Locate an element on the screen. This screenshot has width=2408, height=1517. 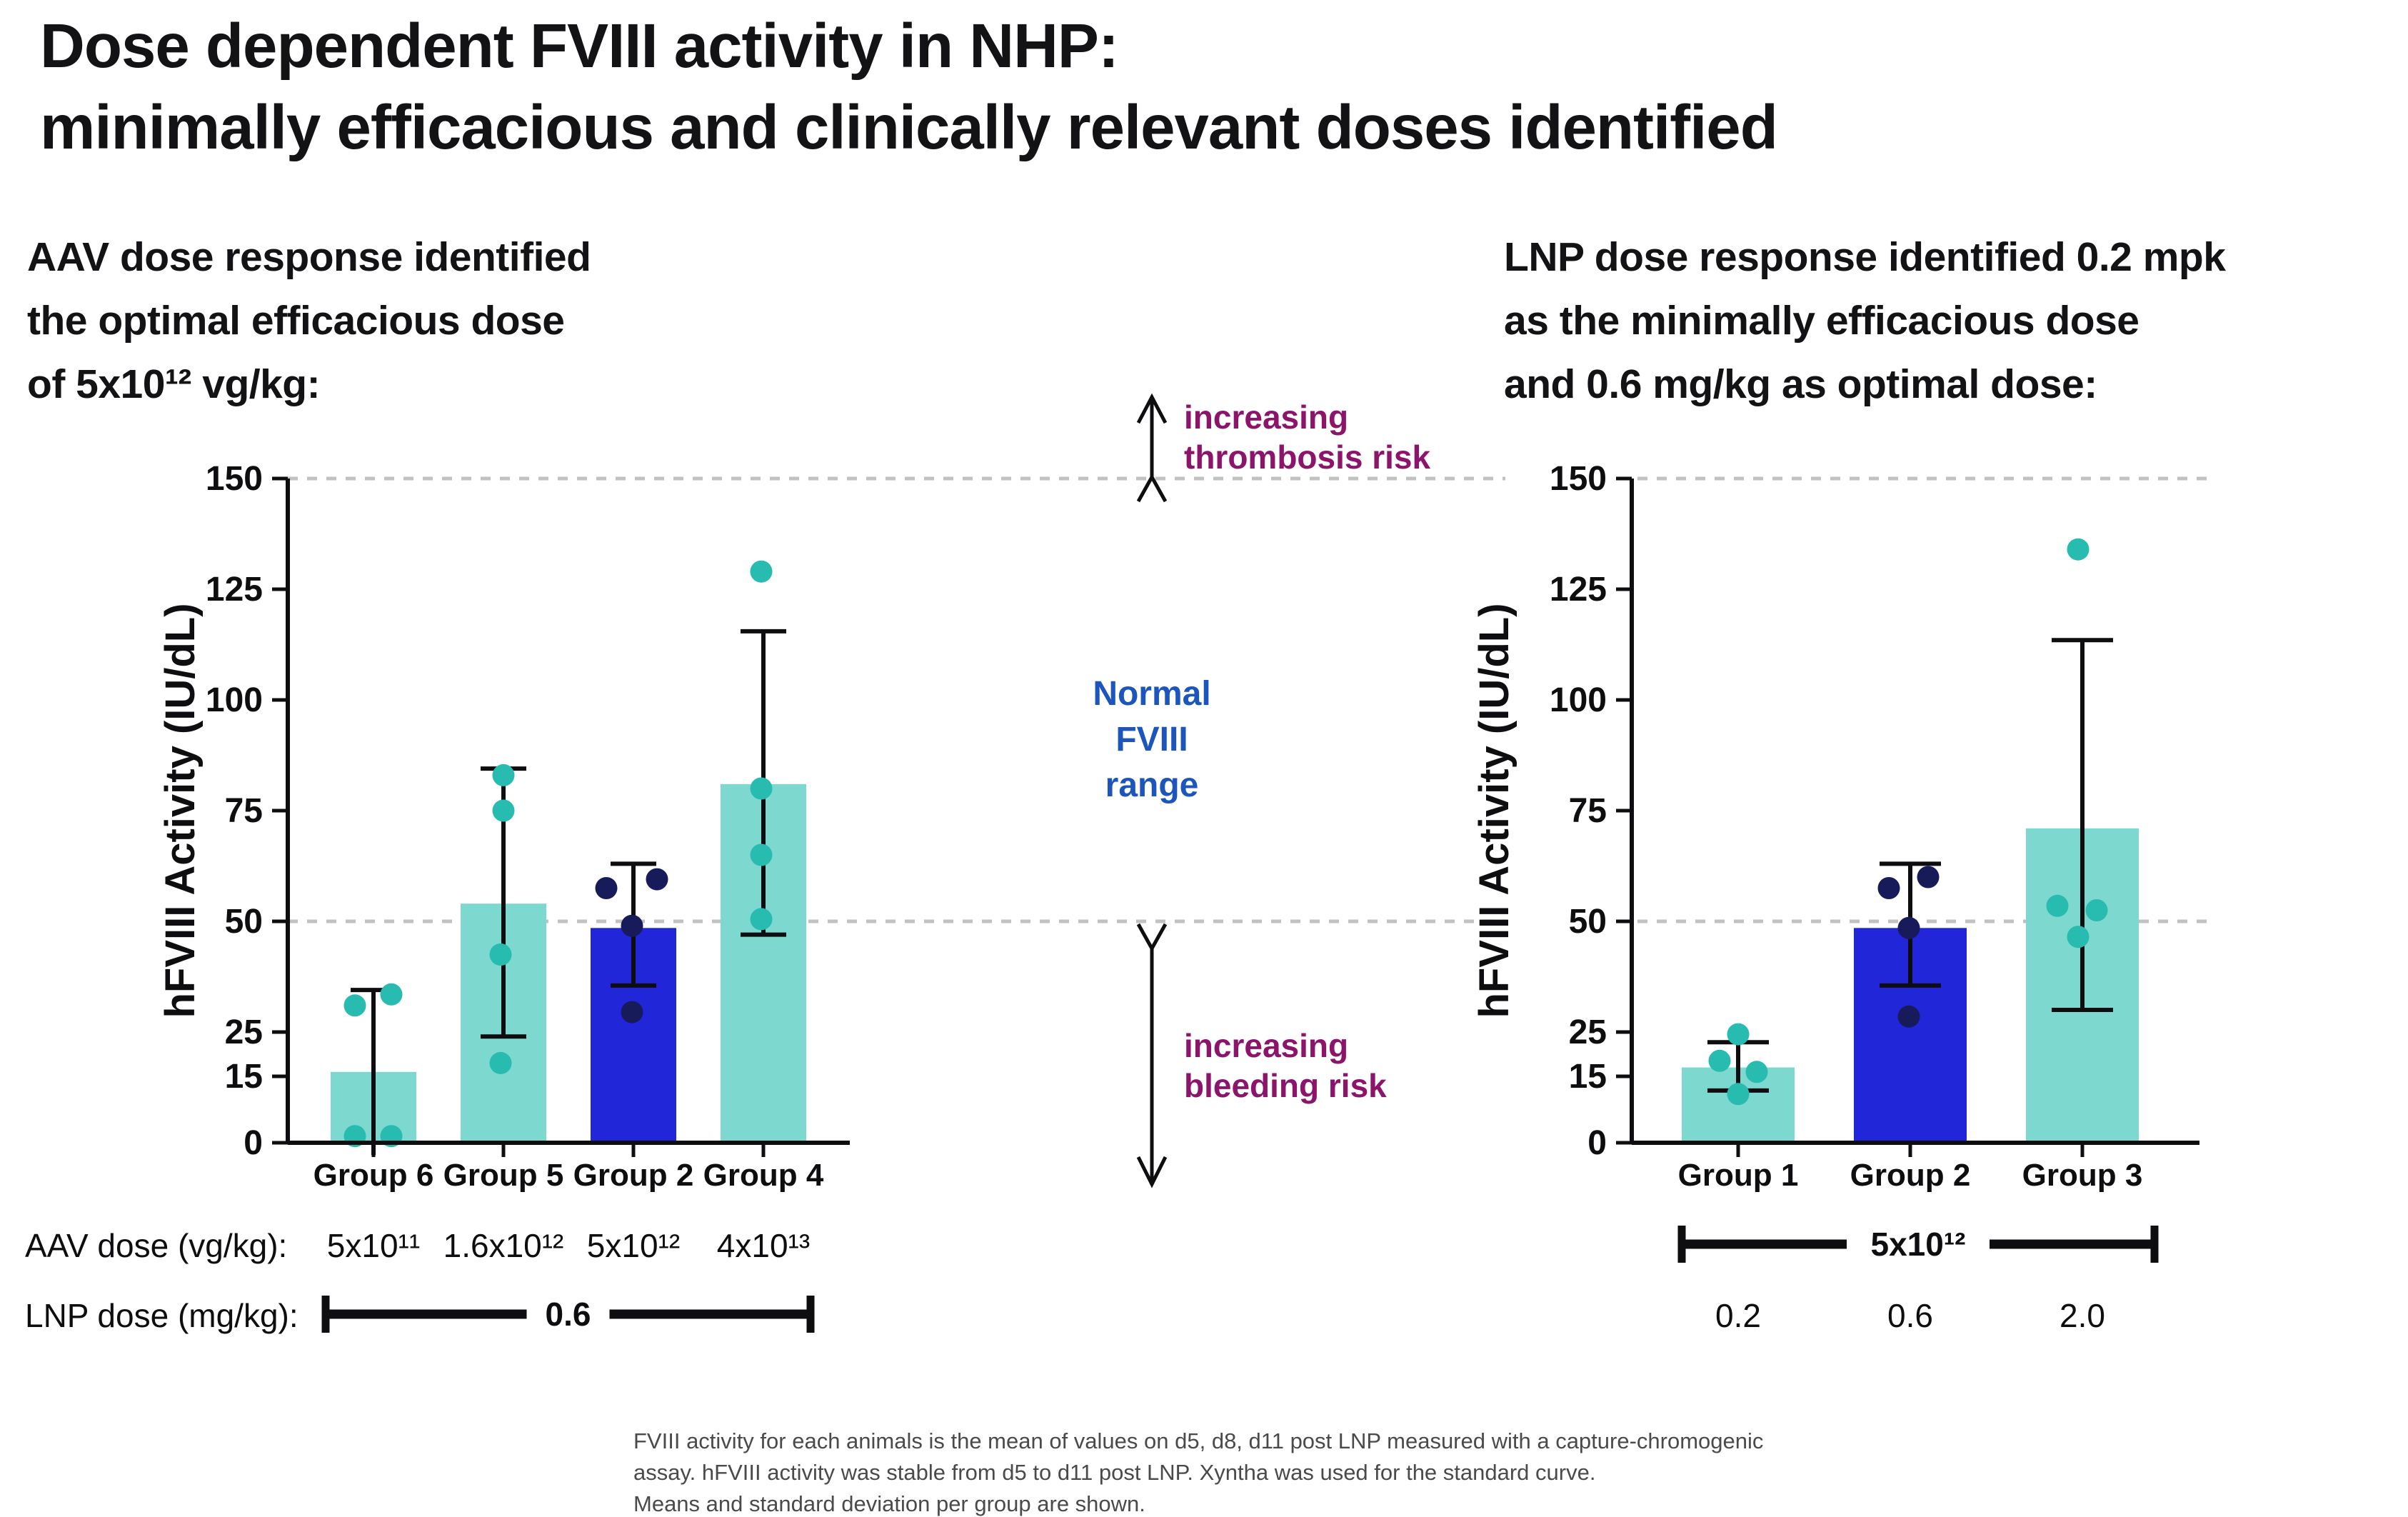
lnp-subtitle-line-1: LNP dose response identified 0.2 mpk is located at coordinates (1865, 257).